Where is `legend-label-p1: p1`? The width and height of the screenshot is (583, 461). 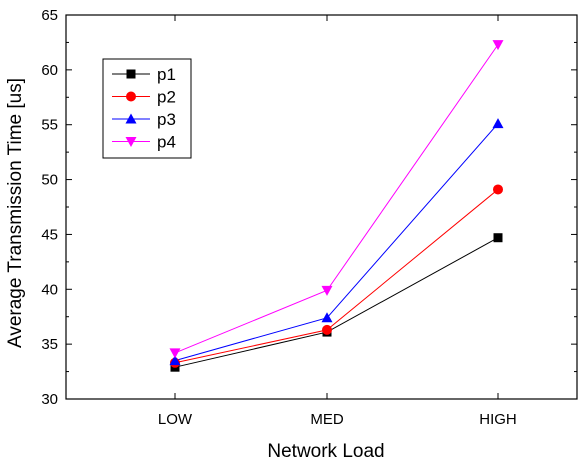
legend-label-p1: p1 is located at coordinates (166, 74).